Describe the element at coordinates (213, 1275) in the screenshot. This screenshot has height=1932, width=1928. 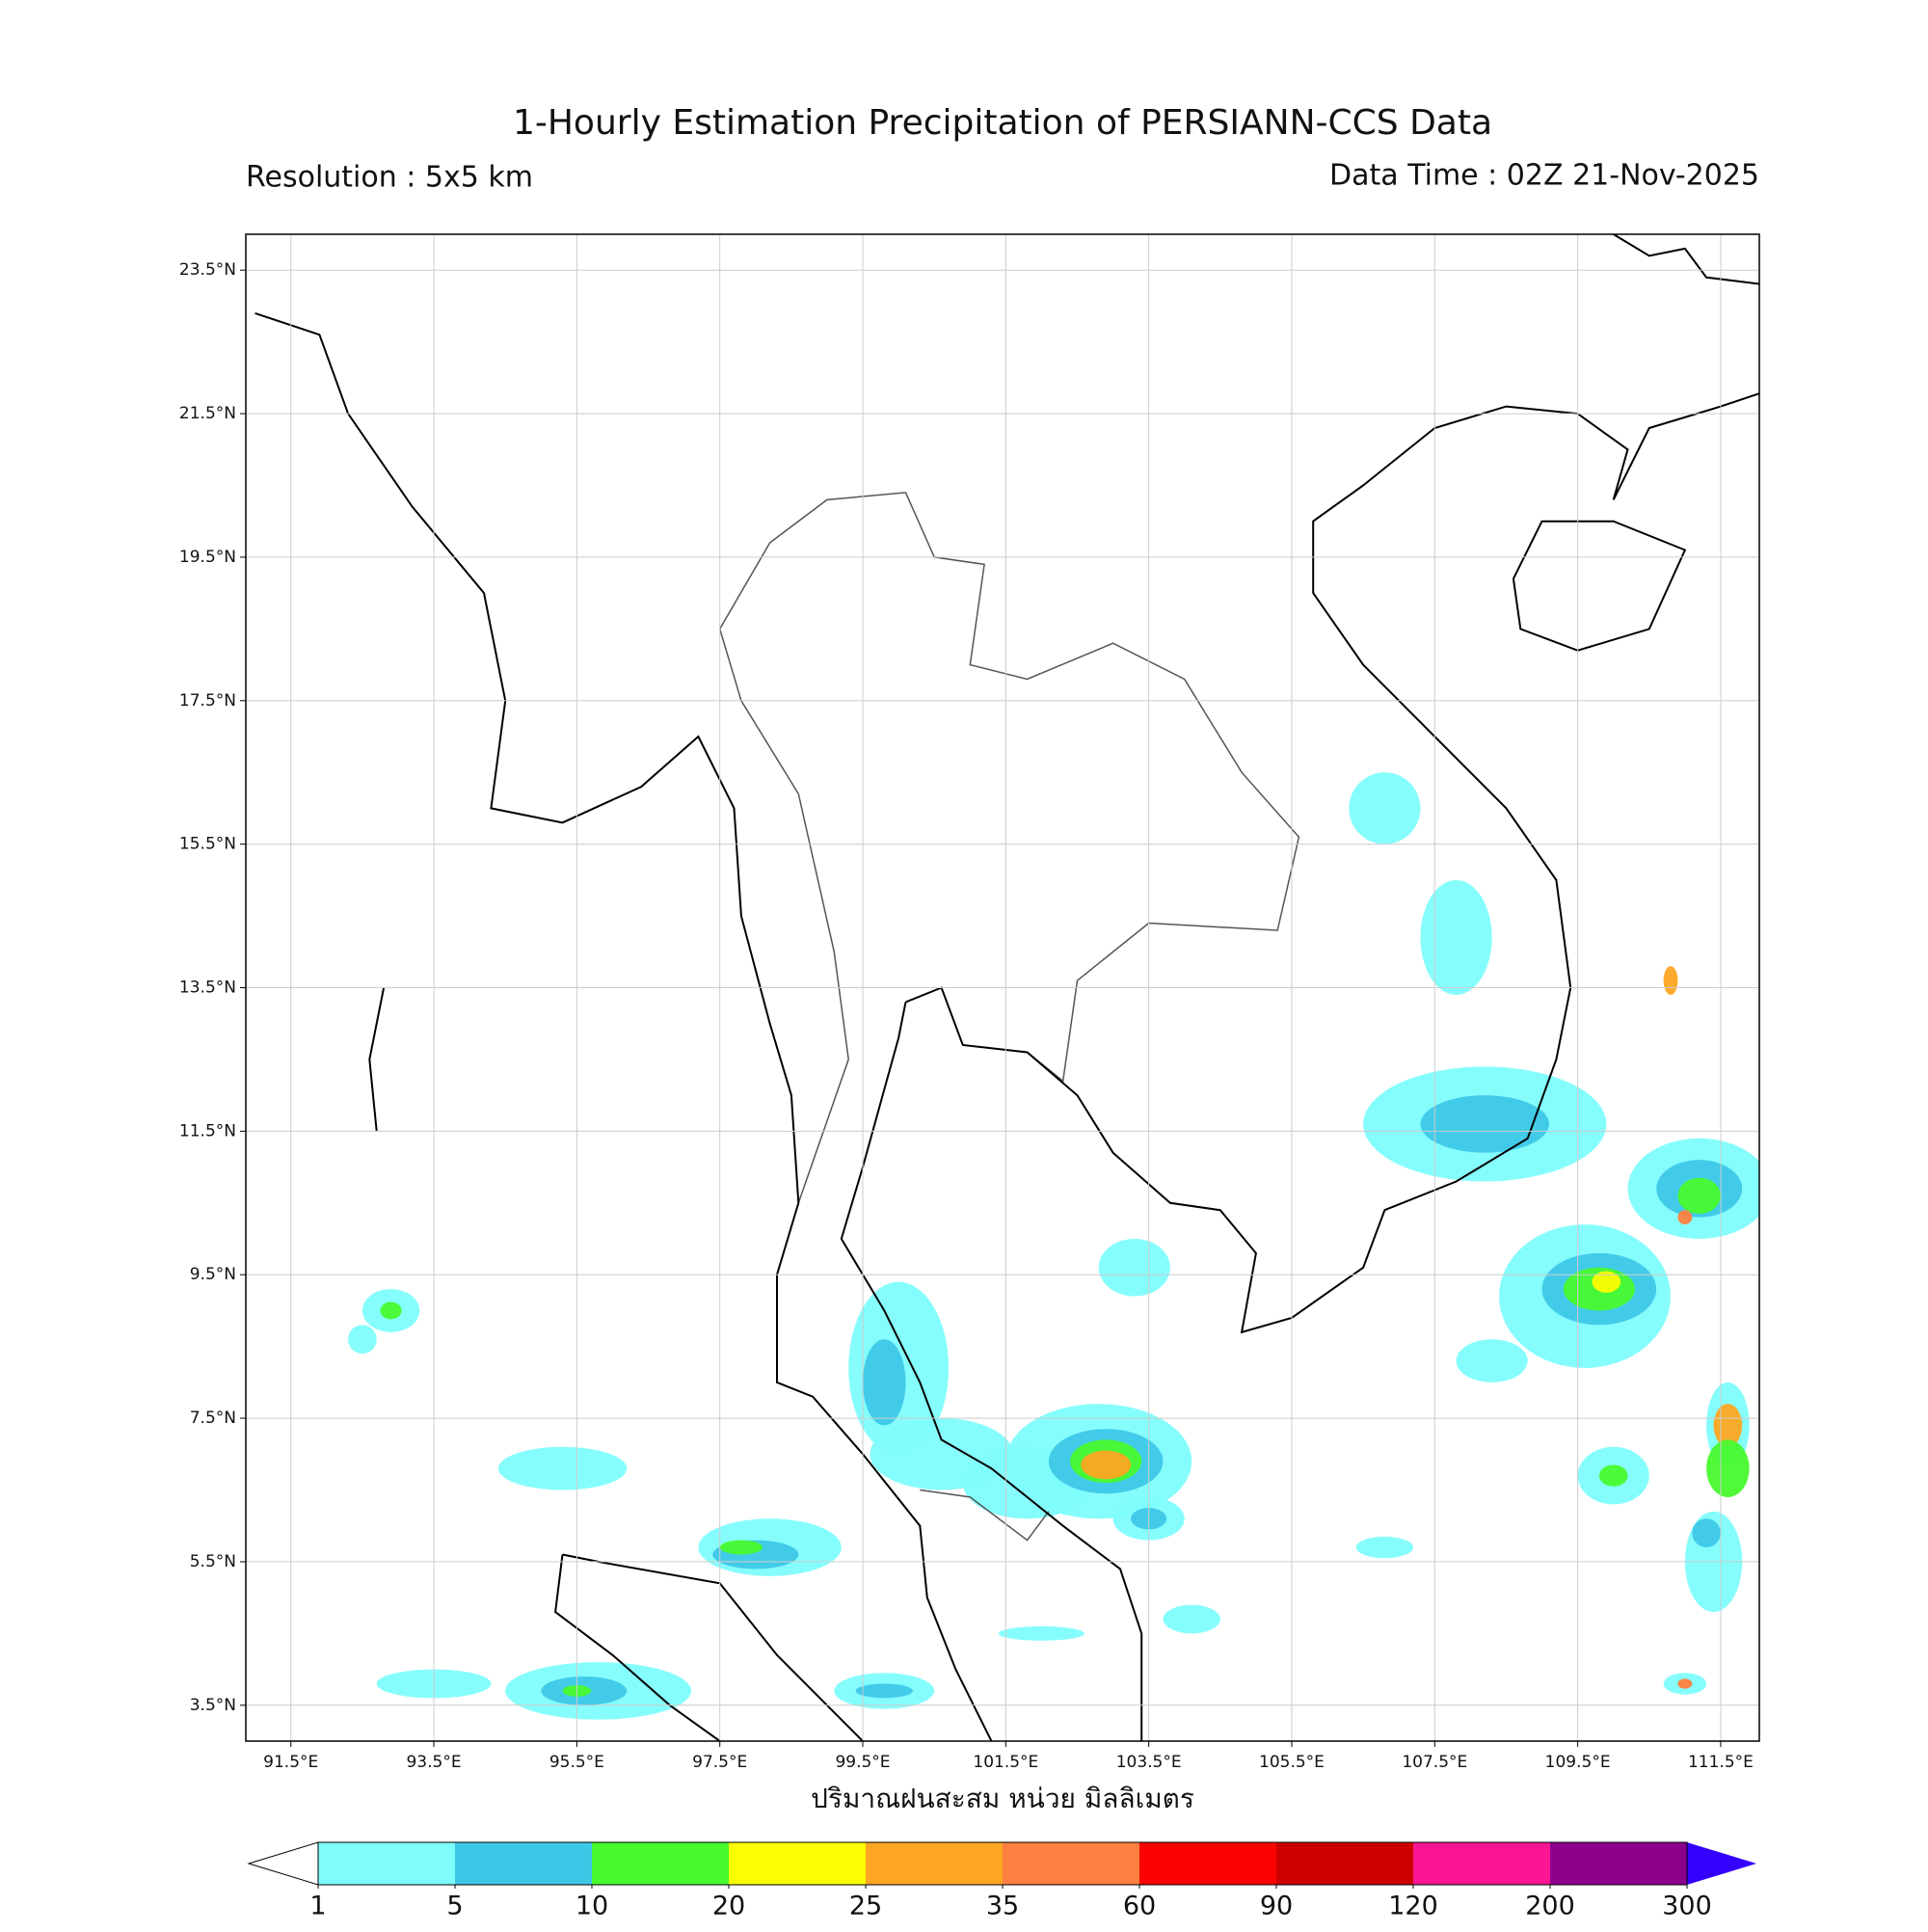
I see `y-tick-label: 9.5°N` at that location.